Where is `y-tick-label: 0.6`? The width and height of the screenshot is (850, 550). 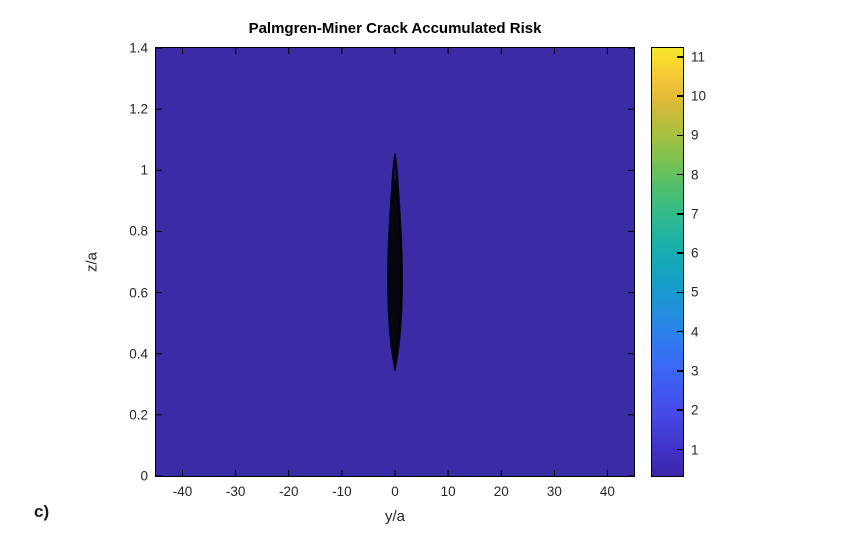 y-tick-label: 0.6 is located at coordinates (138, 293).